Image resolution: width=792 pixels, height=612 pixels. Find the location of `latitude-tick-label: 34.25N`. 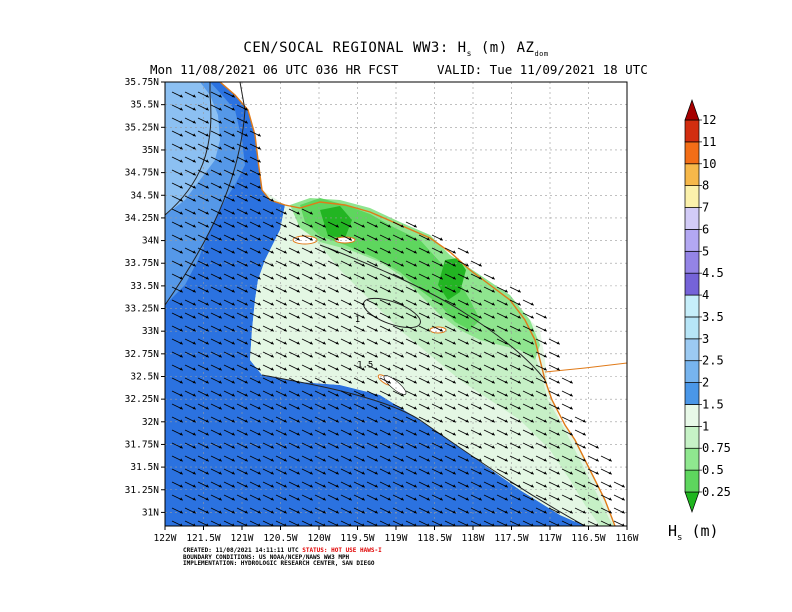

latitude-tick-label: 34.25N is located at coordinates (142, 218).